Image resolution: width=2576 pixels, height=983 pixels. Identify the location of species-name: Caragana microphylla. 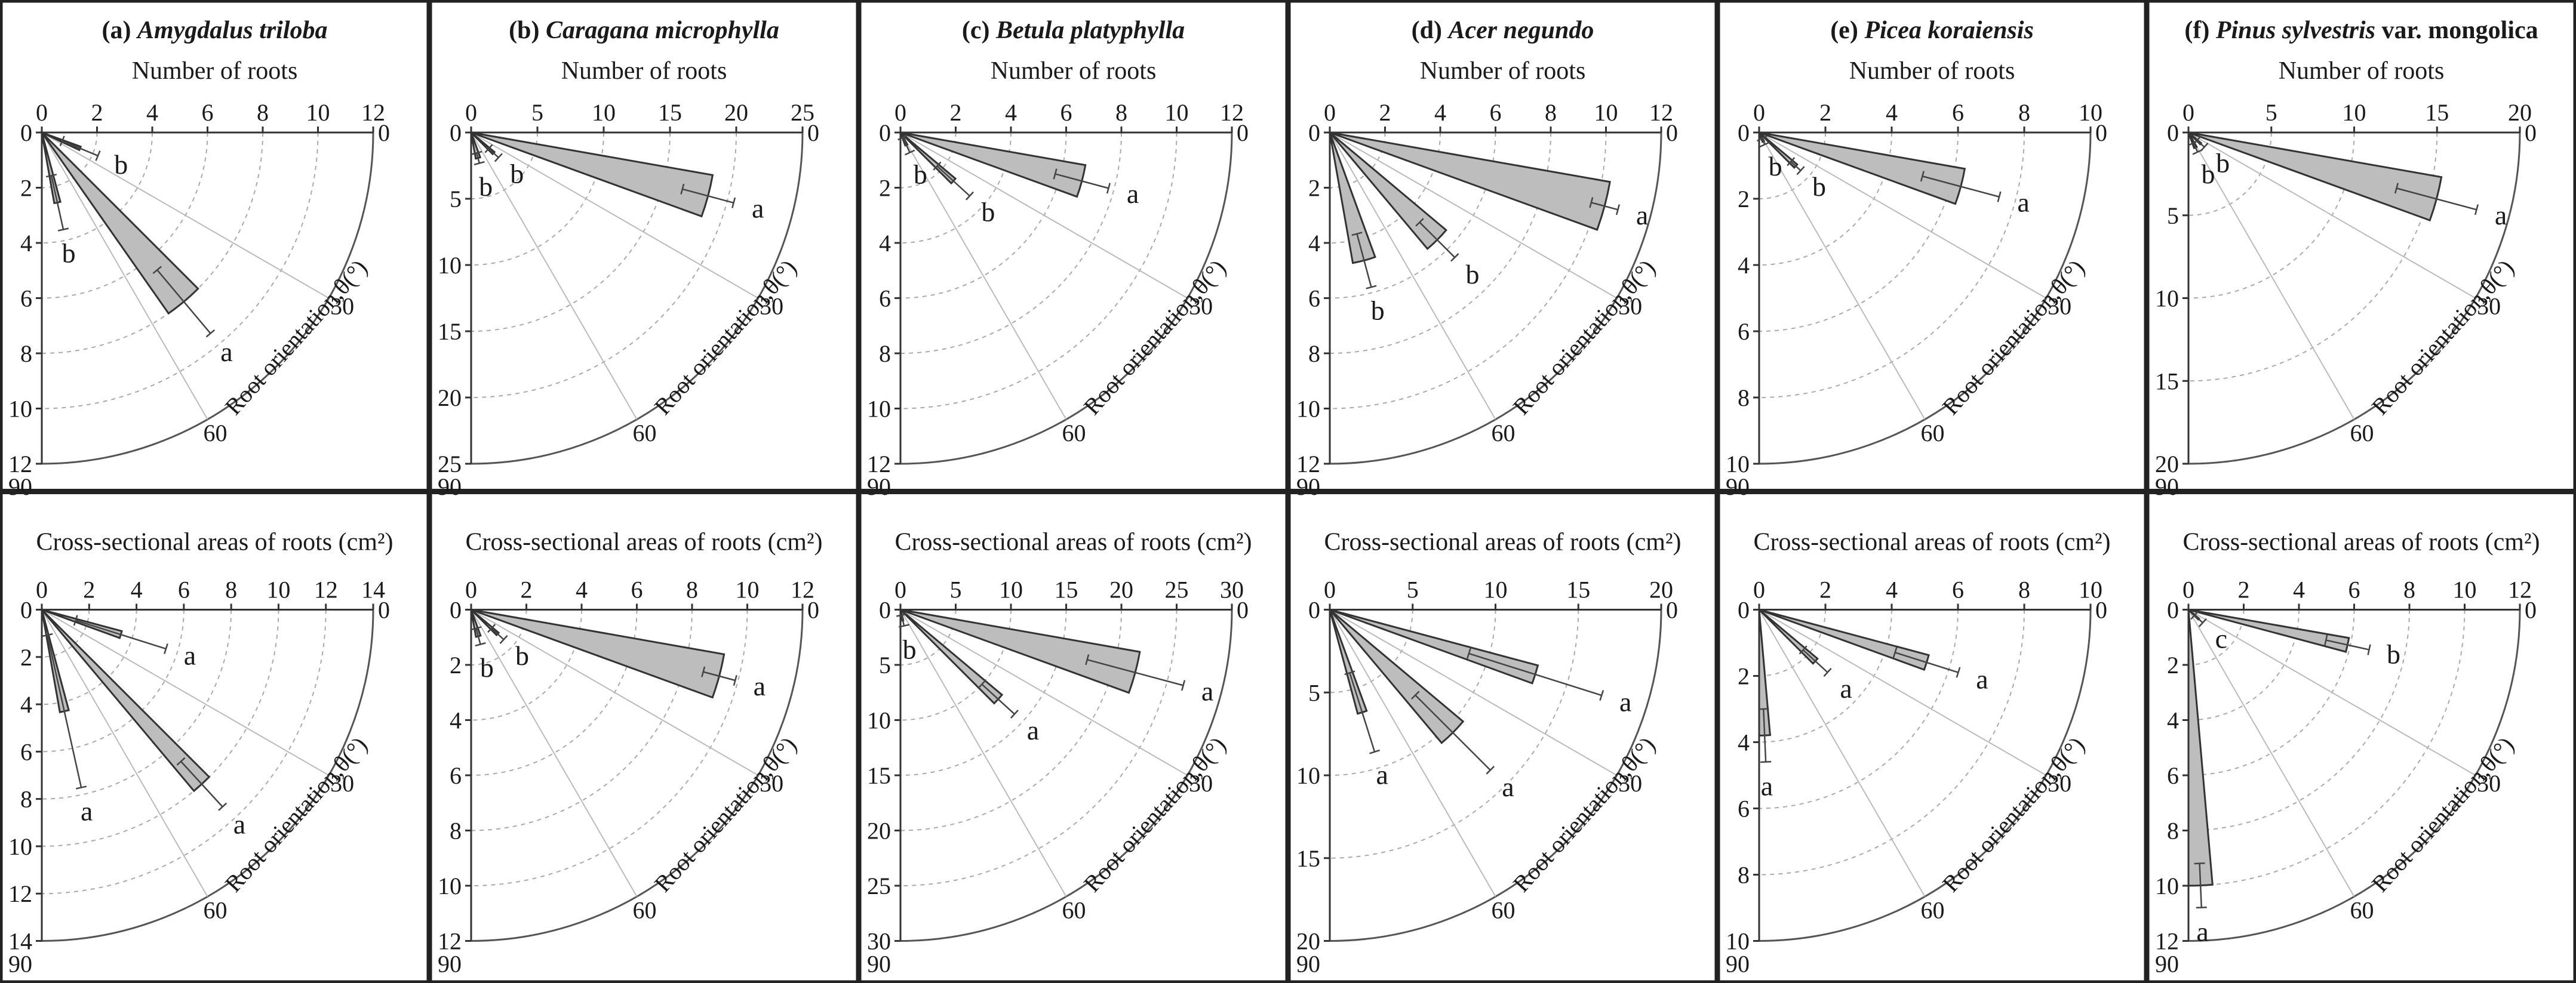
(662, 30).